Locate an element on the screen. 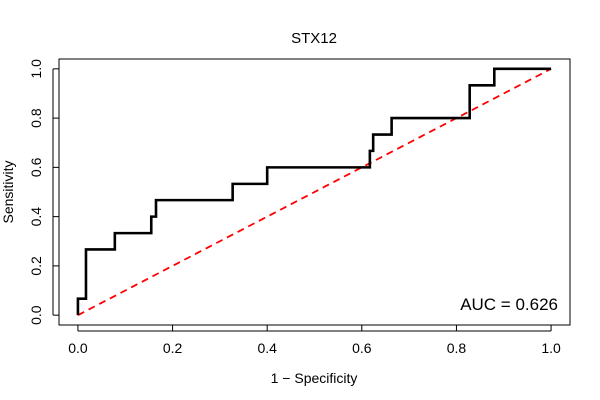 The height and width of the screenshot is (400, 600). chart-title: STX12 is located at coordinates (314, 38).